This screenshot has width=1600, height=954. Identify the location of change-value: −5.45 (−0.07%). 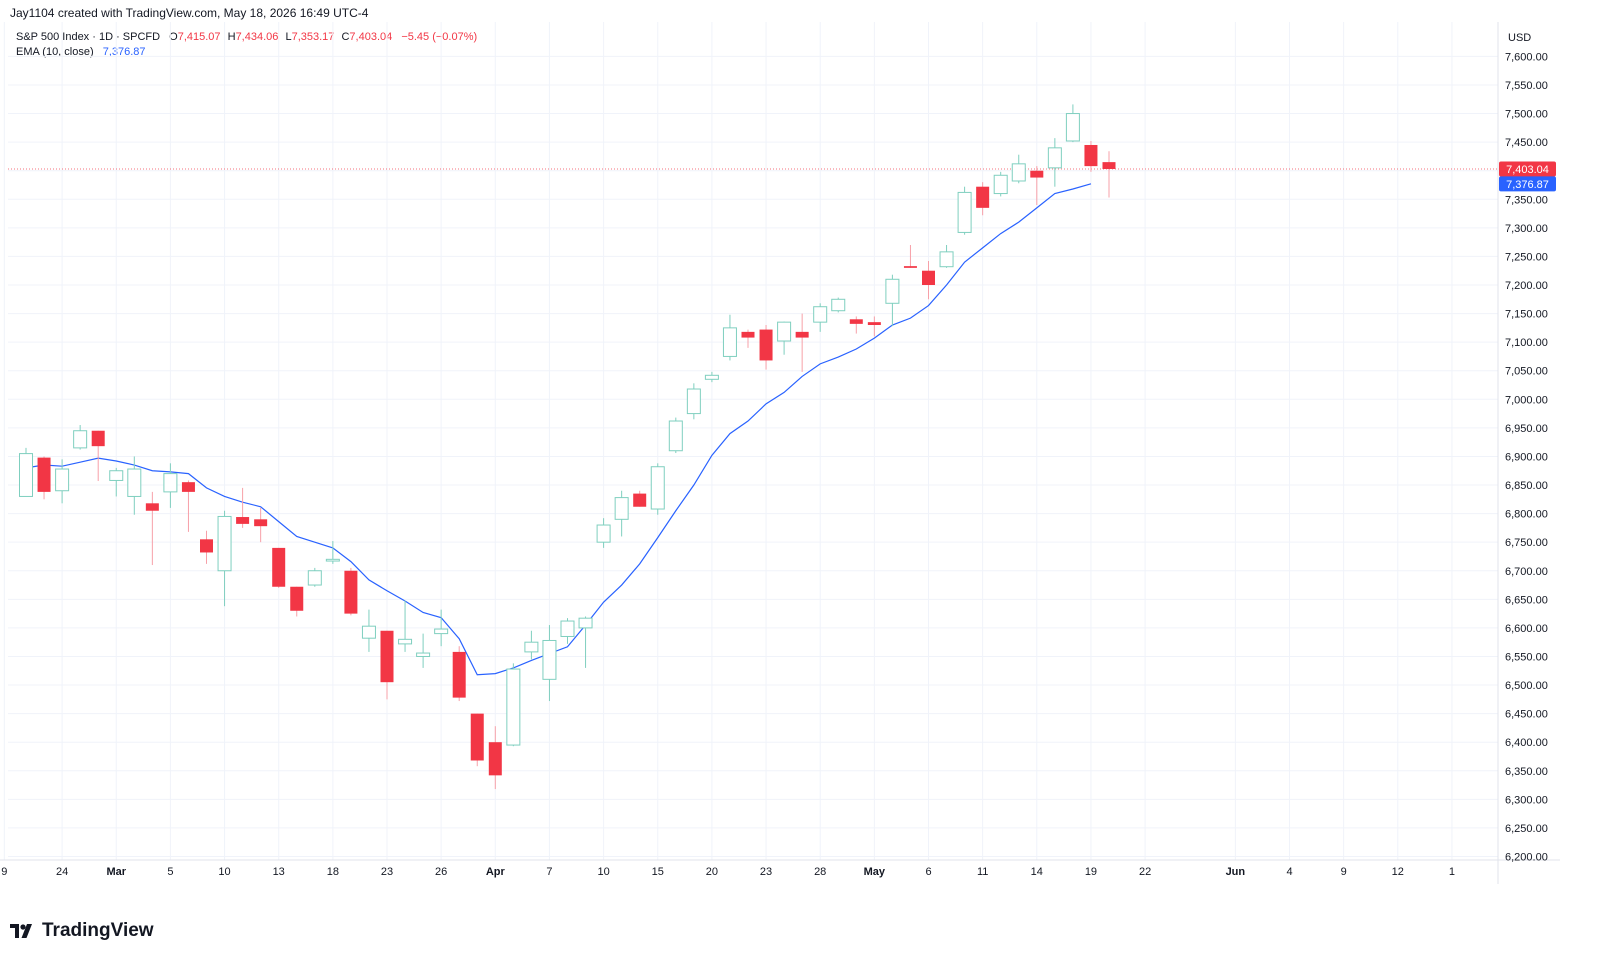
(439, 37).